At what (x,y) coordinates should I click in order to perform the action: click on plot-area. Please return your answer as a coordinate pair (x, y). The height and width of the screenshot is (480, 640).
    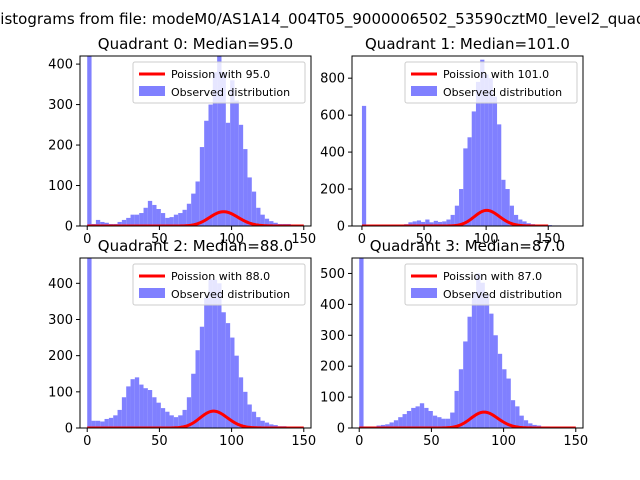
    Looking at the image, I should click on (467, 142).